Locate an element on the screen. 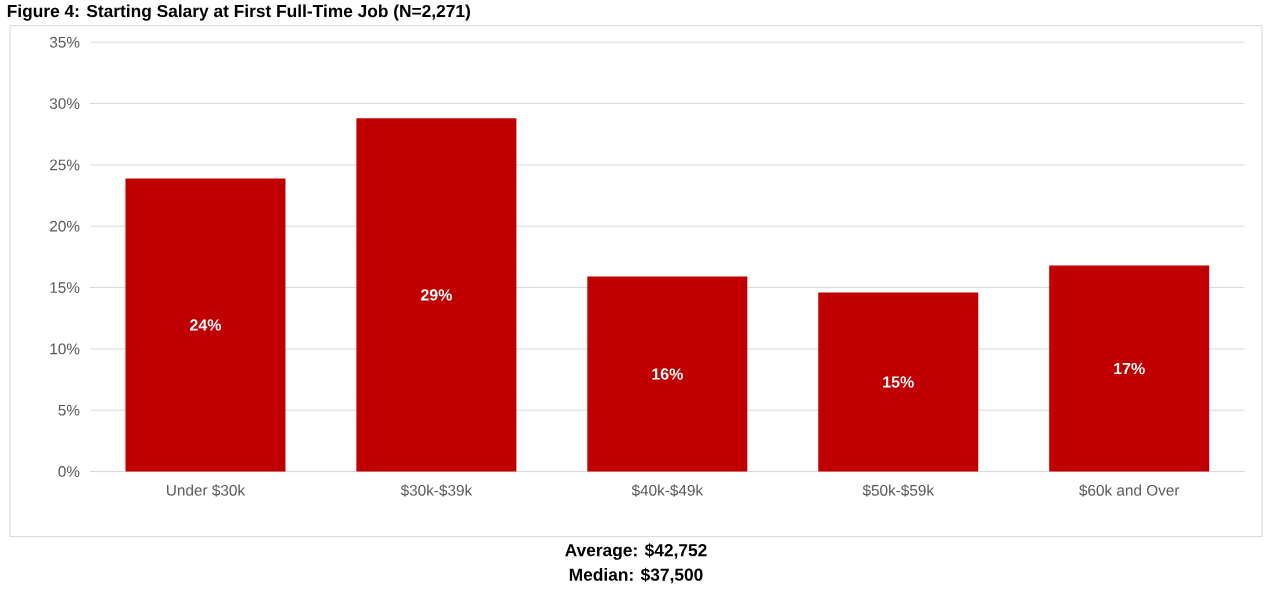  data-label: 29% is located at coordinates (436, 295).